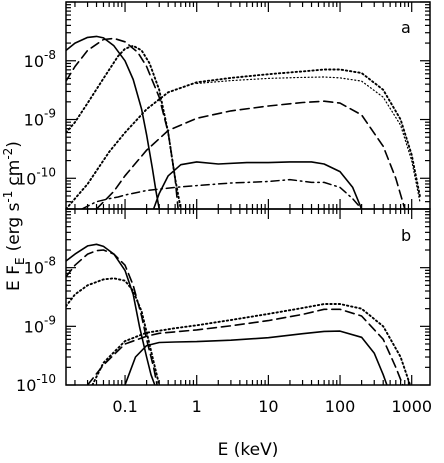  Describe the element at coordinates (14, 226) in the screenshot. I see `y-title-units: (erg s` at that location.